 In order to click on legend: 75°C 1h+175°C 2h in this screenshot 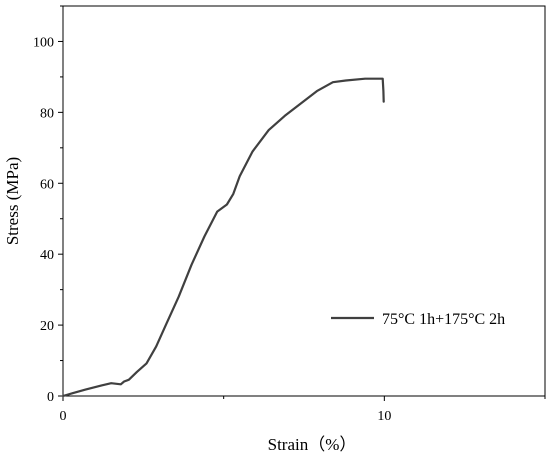, I will do `click(418, 319)`.